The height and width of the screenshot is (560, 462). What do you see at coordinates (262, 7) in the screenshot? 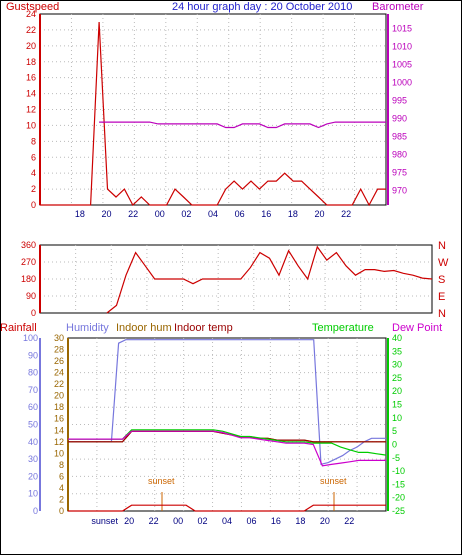
I see `chart-title: 24 hour graph day : 20 October 2010` at bounding box center [262, 7].